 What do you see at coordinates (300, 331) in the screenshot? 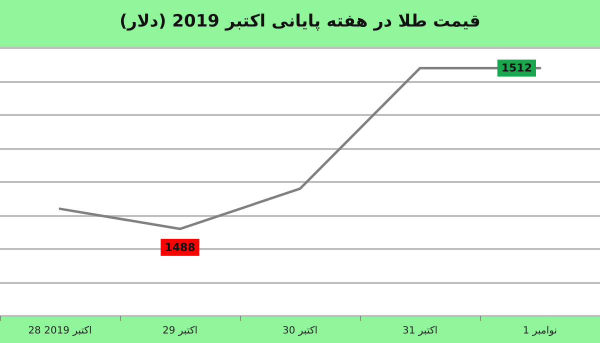
I see `x-tick-label: 30 اکتبر` at bounding box center [300, 331].